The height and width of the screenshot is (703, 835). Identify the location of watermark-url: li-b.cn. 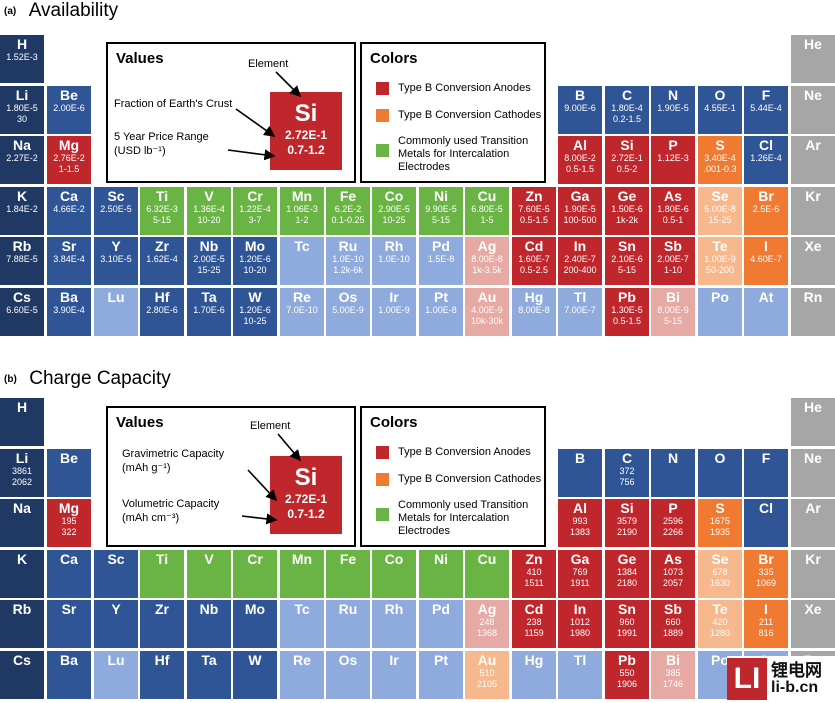
(795, 687).